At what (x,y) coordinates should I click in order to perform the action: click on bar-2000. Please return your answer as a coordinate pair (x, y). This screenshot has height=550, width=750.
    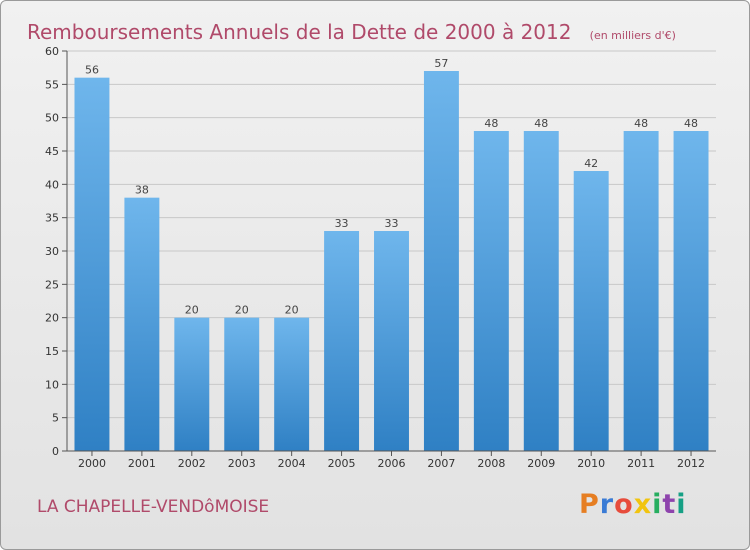
    Looking at the image, I should click on (92, 264).